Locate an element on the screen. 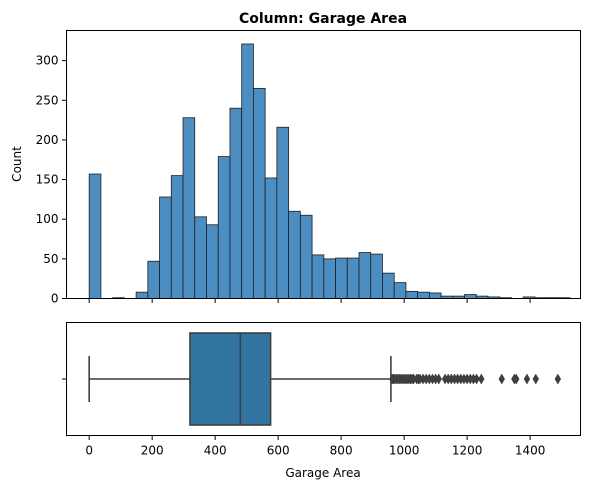 Image resolution: width=590 pixels, height=489 pixels. histogram-y-ticks: 0 50 100 150 200 250 300 is located at coordinates (51, 180).